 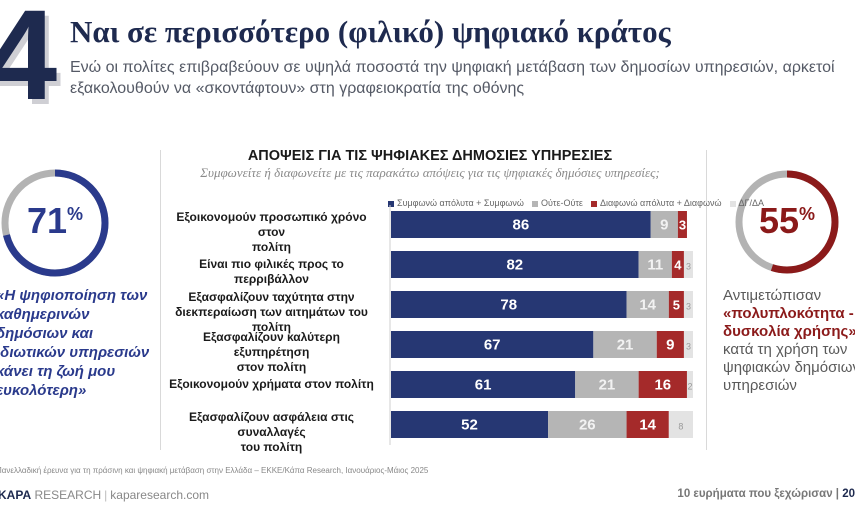 I want to click on category-label-line: διεκπεραίωση των αιτημάτων του πολίτη, so click(x=271, y=319).